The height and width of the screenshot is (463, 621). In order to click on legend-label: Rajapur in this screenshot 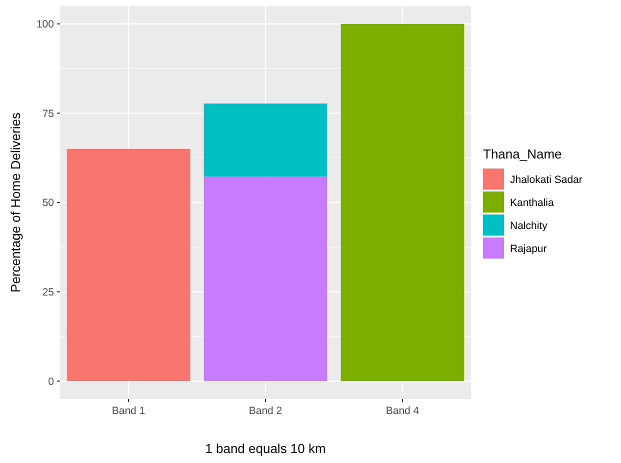, I will do `click(529, 249)`.